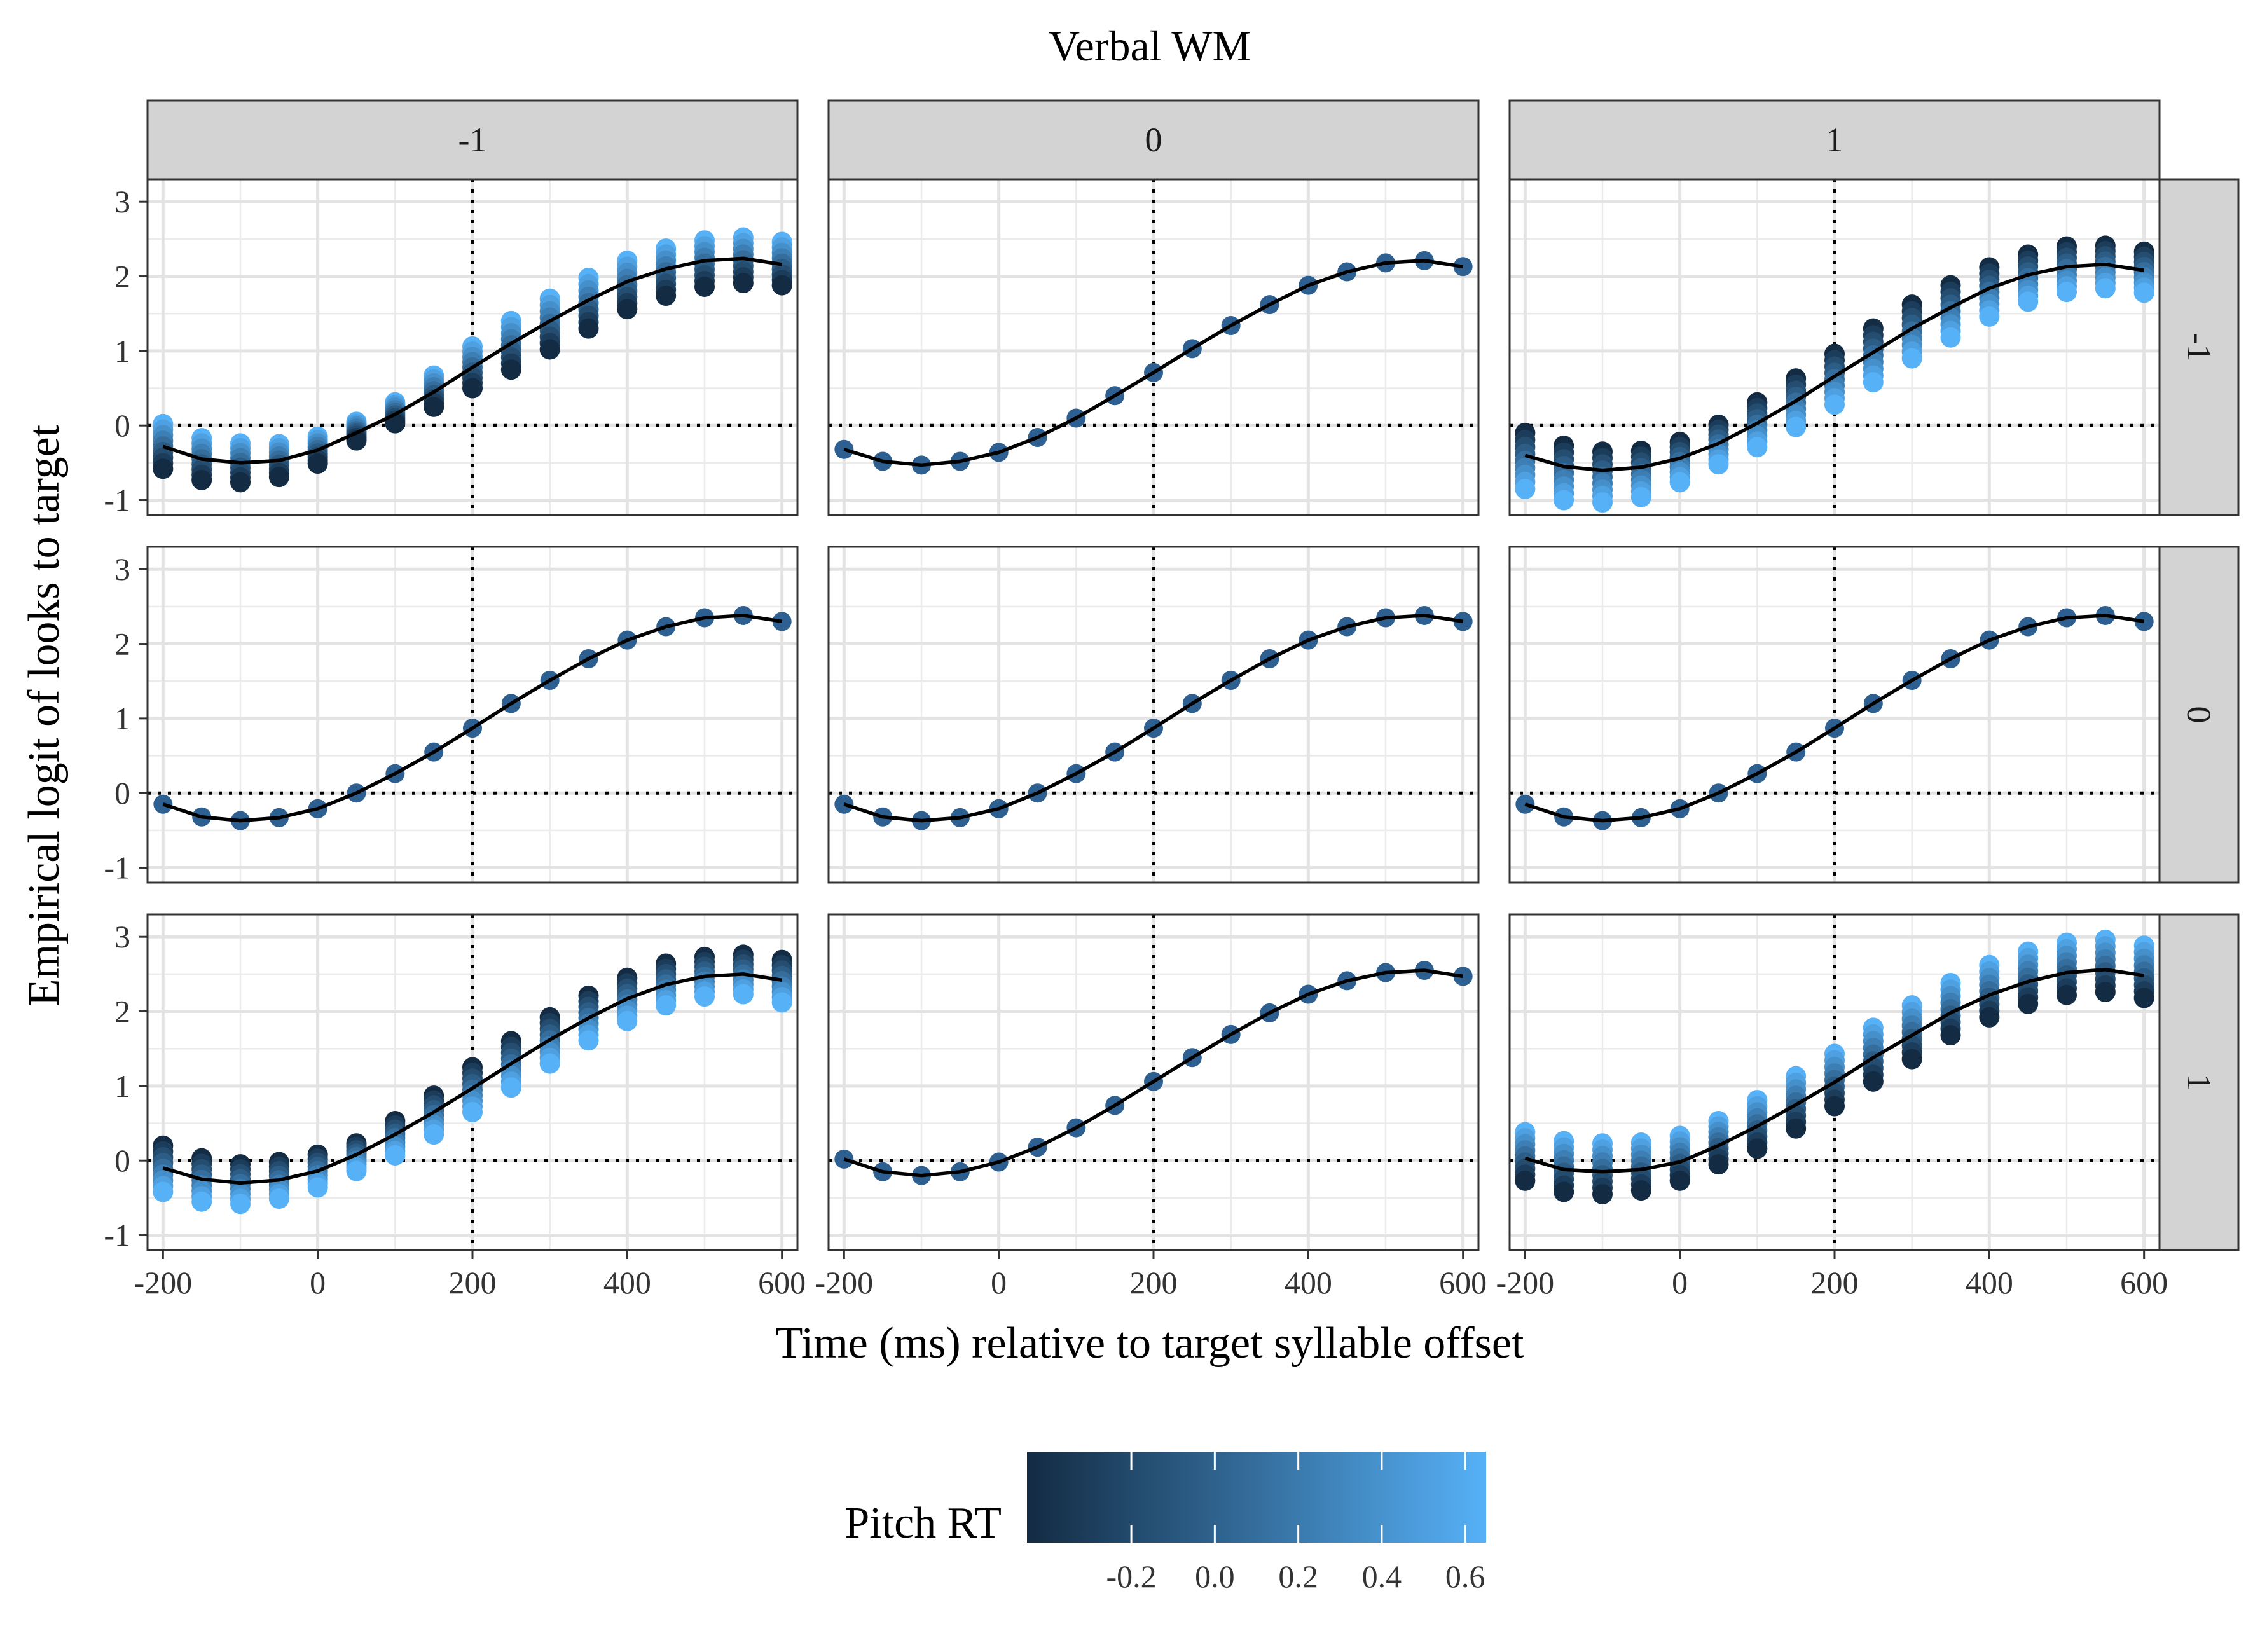 The image size is (2253, 1652). I want to click on colorbar-tick-label: 0.0, so click(1215, 1577).